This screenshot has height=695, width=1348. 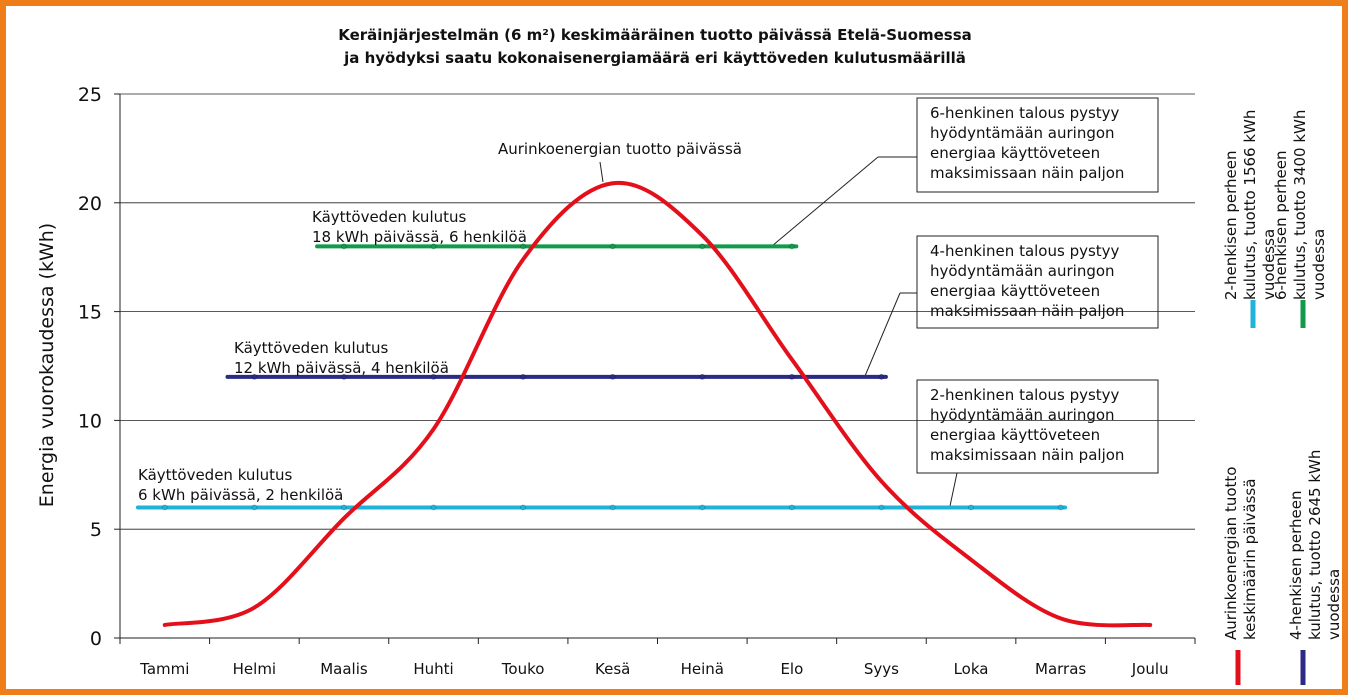 What do you see at coordinates (791, 669) in the screenshot?
I see `x-tick-label: Elo` at bounding box center [791, 669].